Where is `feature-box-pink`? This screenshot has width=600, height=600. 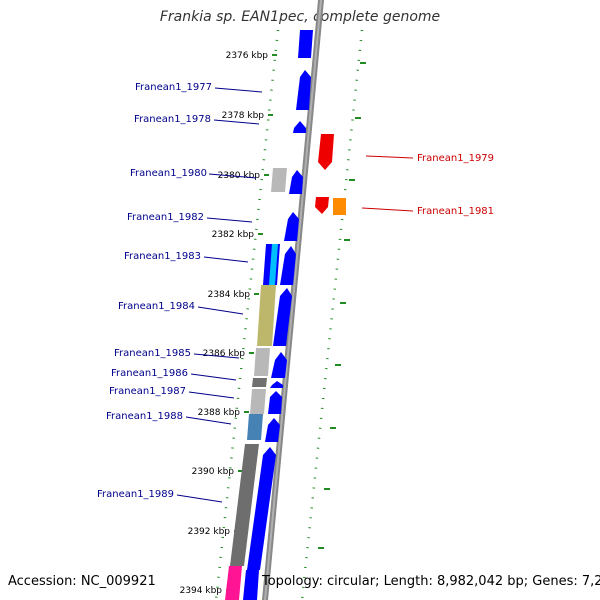 feature-box-pink is located at coordinates (233, 583).